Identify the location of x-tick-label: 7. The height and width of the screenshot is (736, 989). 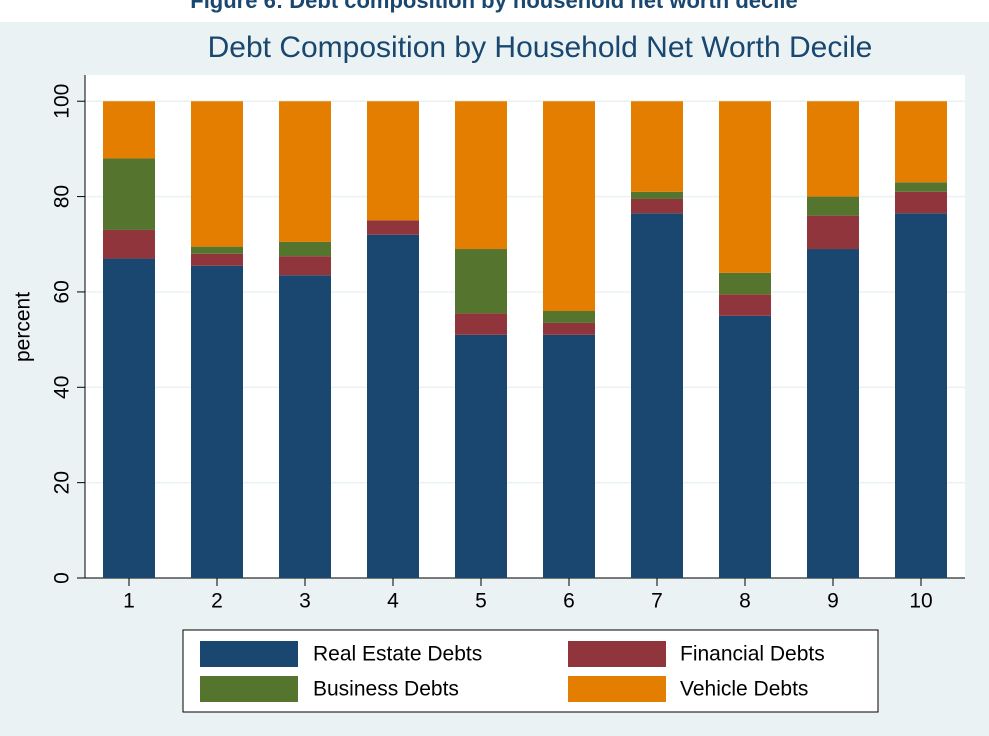
(657, 601).